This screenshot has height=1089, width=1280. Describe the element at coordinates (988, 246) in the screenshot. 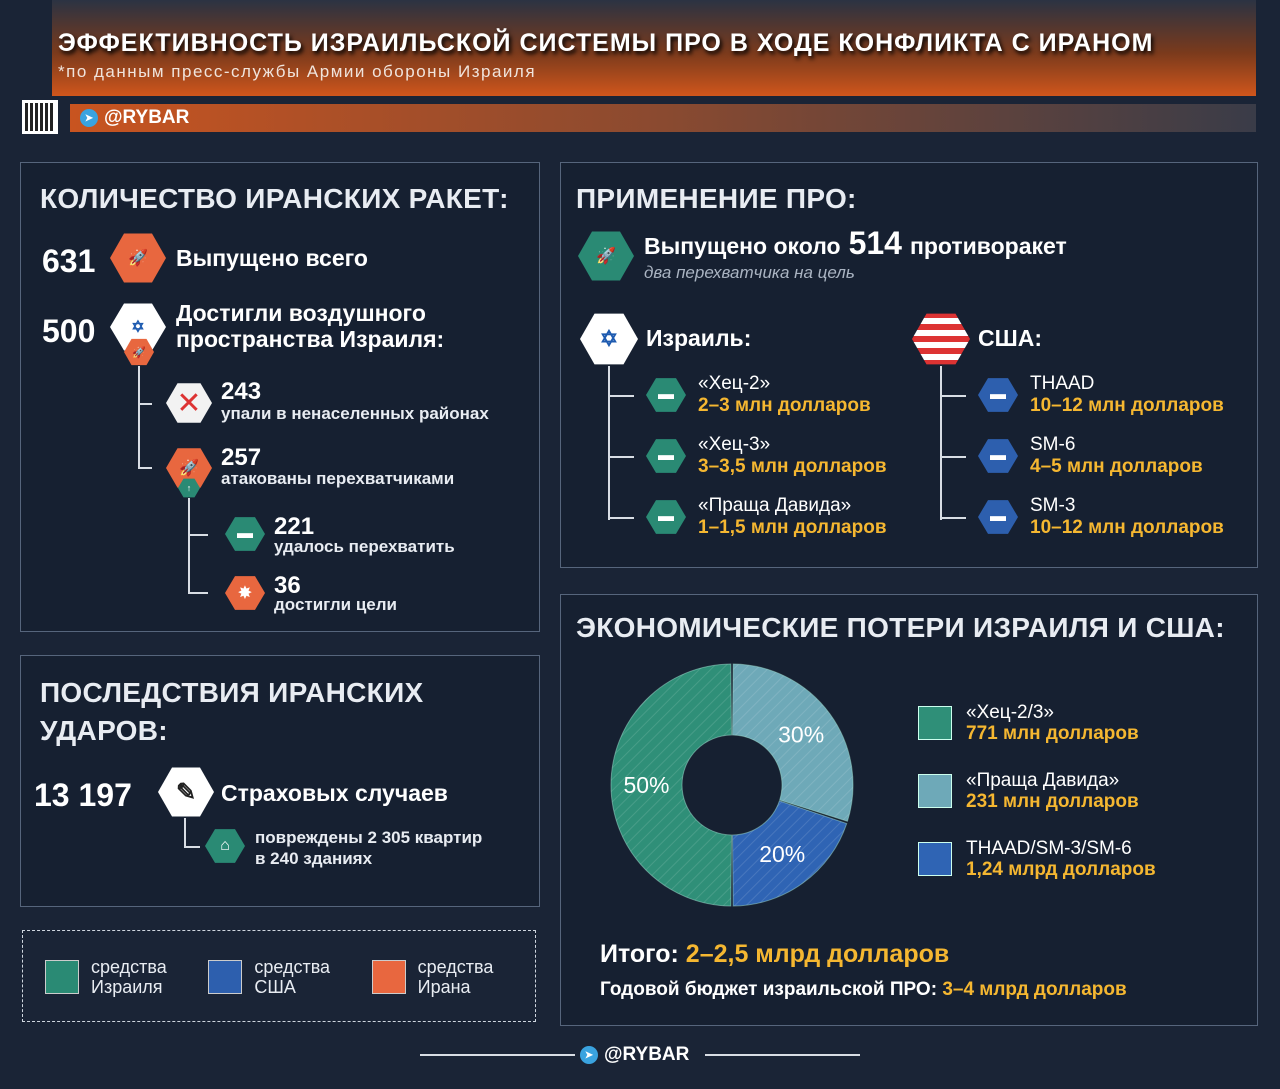

I see `launched-post: противоракет` at that location.